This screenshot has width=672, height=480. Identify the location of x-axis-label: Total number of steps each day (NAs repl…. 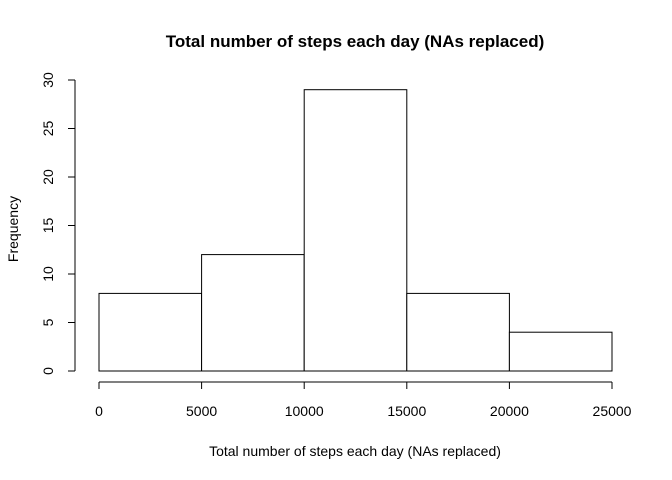
(355, 451).